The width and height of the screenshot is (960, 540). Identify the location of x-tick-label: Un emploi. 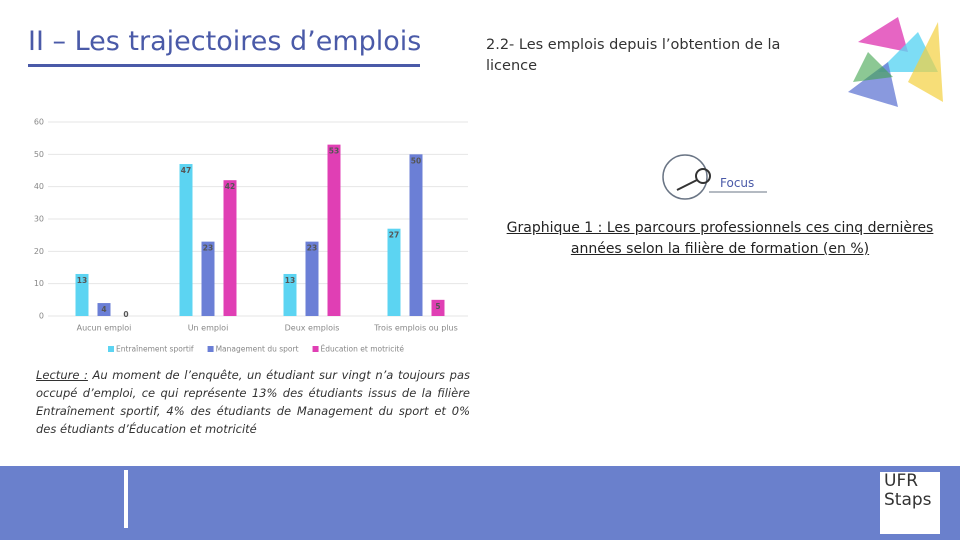
(208, 328).